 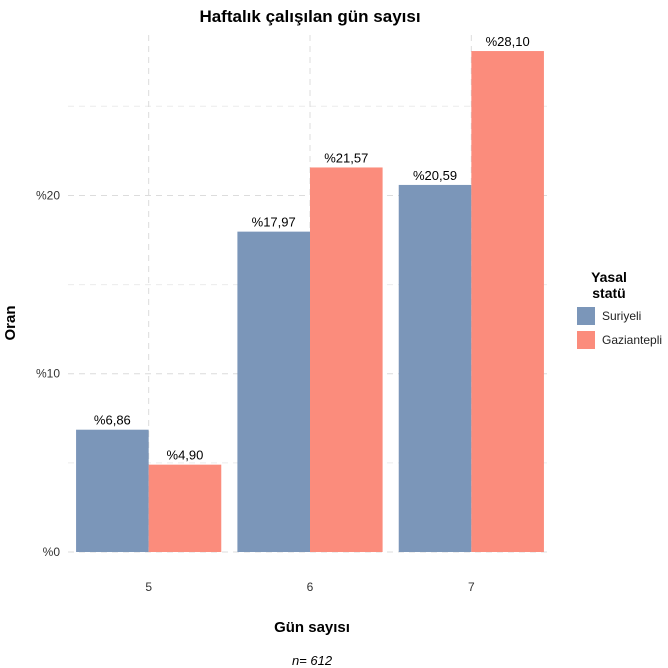 What do you see at coordinates (435, 175) in the screenshot?
I see `data-label-suriyeli-7: %20,59` at bounding box center [435, 175].